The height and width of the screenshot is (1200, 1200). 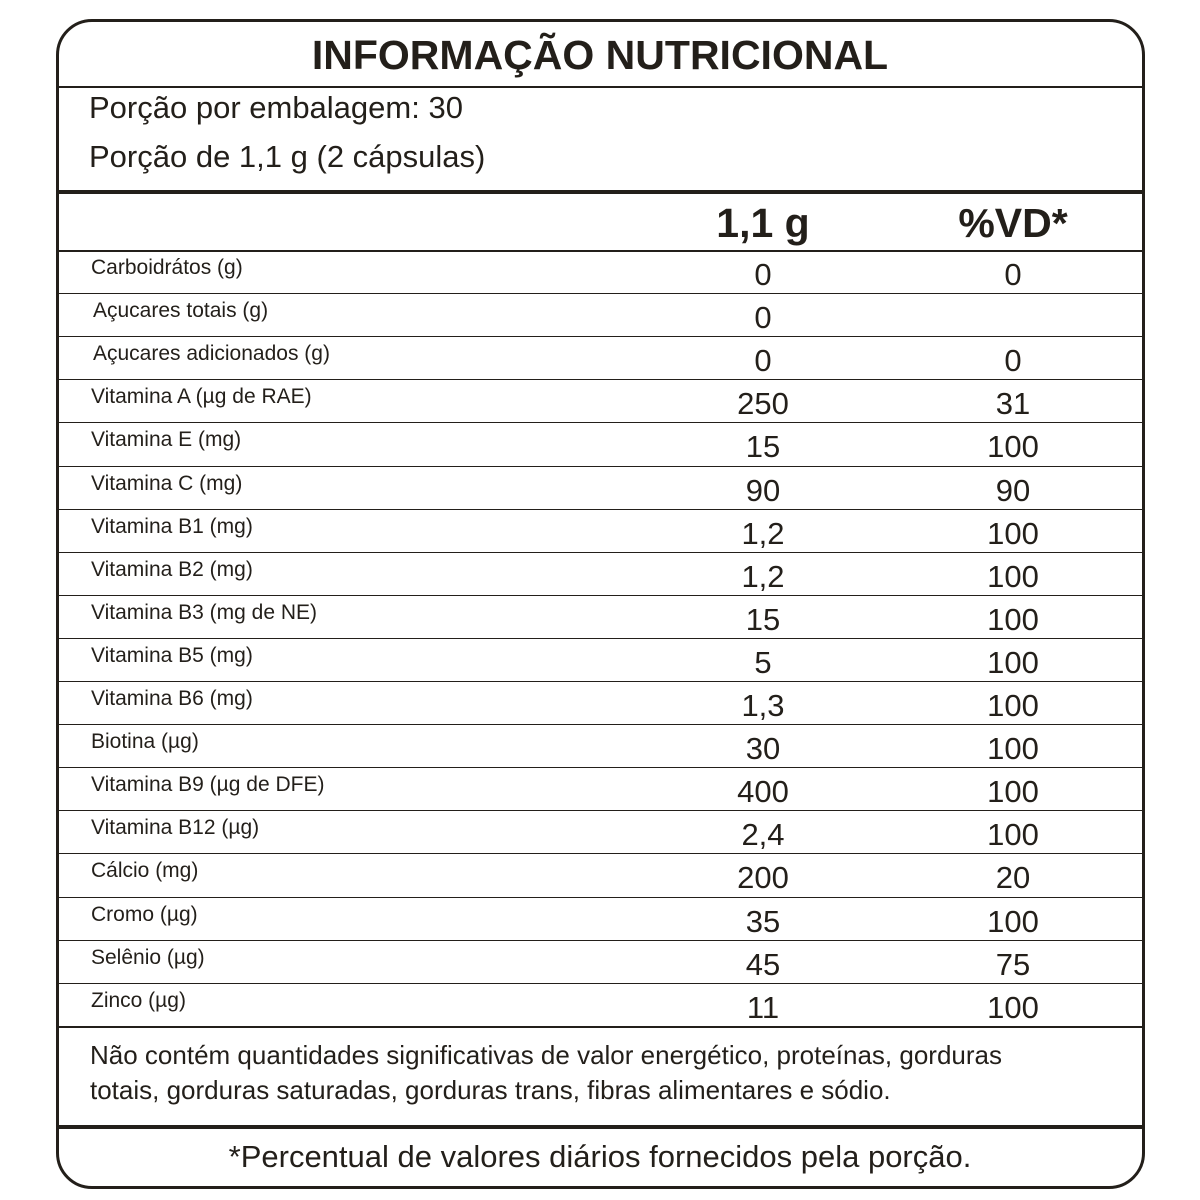 What do you see at coordinates (204, 612) in the screenshot?
I see `row-label: Vitamina B3 (mg de NE)` at bounding box center [204, 612].